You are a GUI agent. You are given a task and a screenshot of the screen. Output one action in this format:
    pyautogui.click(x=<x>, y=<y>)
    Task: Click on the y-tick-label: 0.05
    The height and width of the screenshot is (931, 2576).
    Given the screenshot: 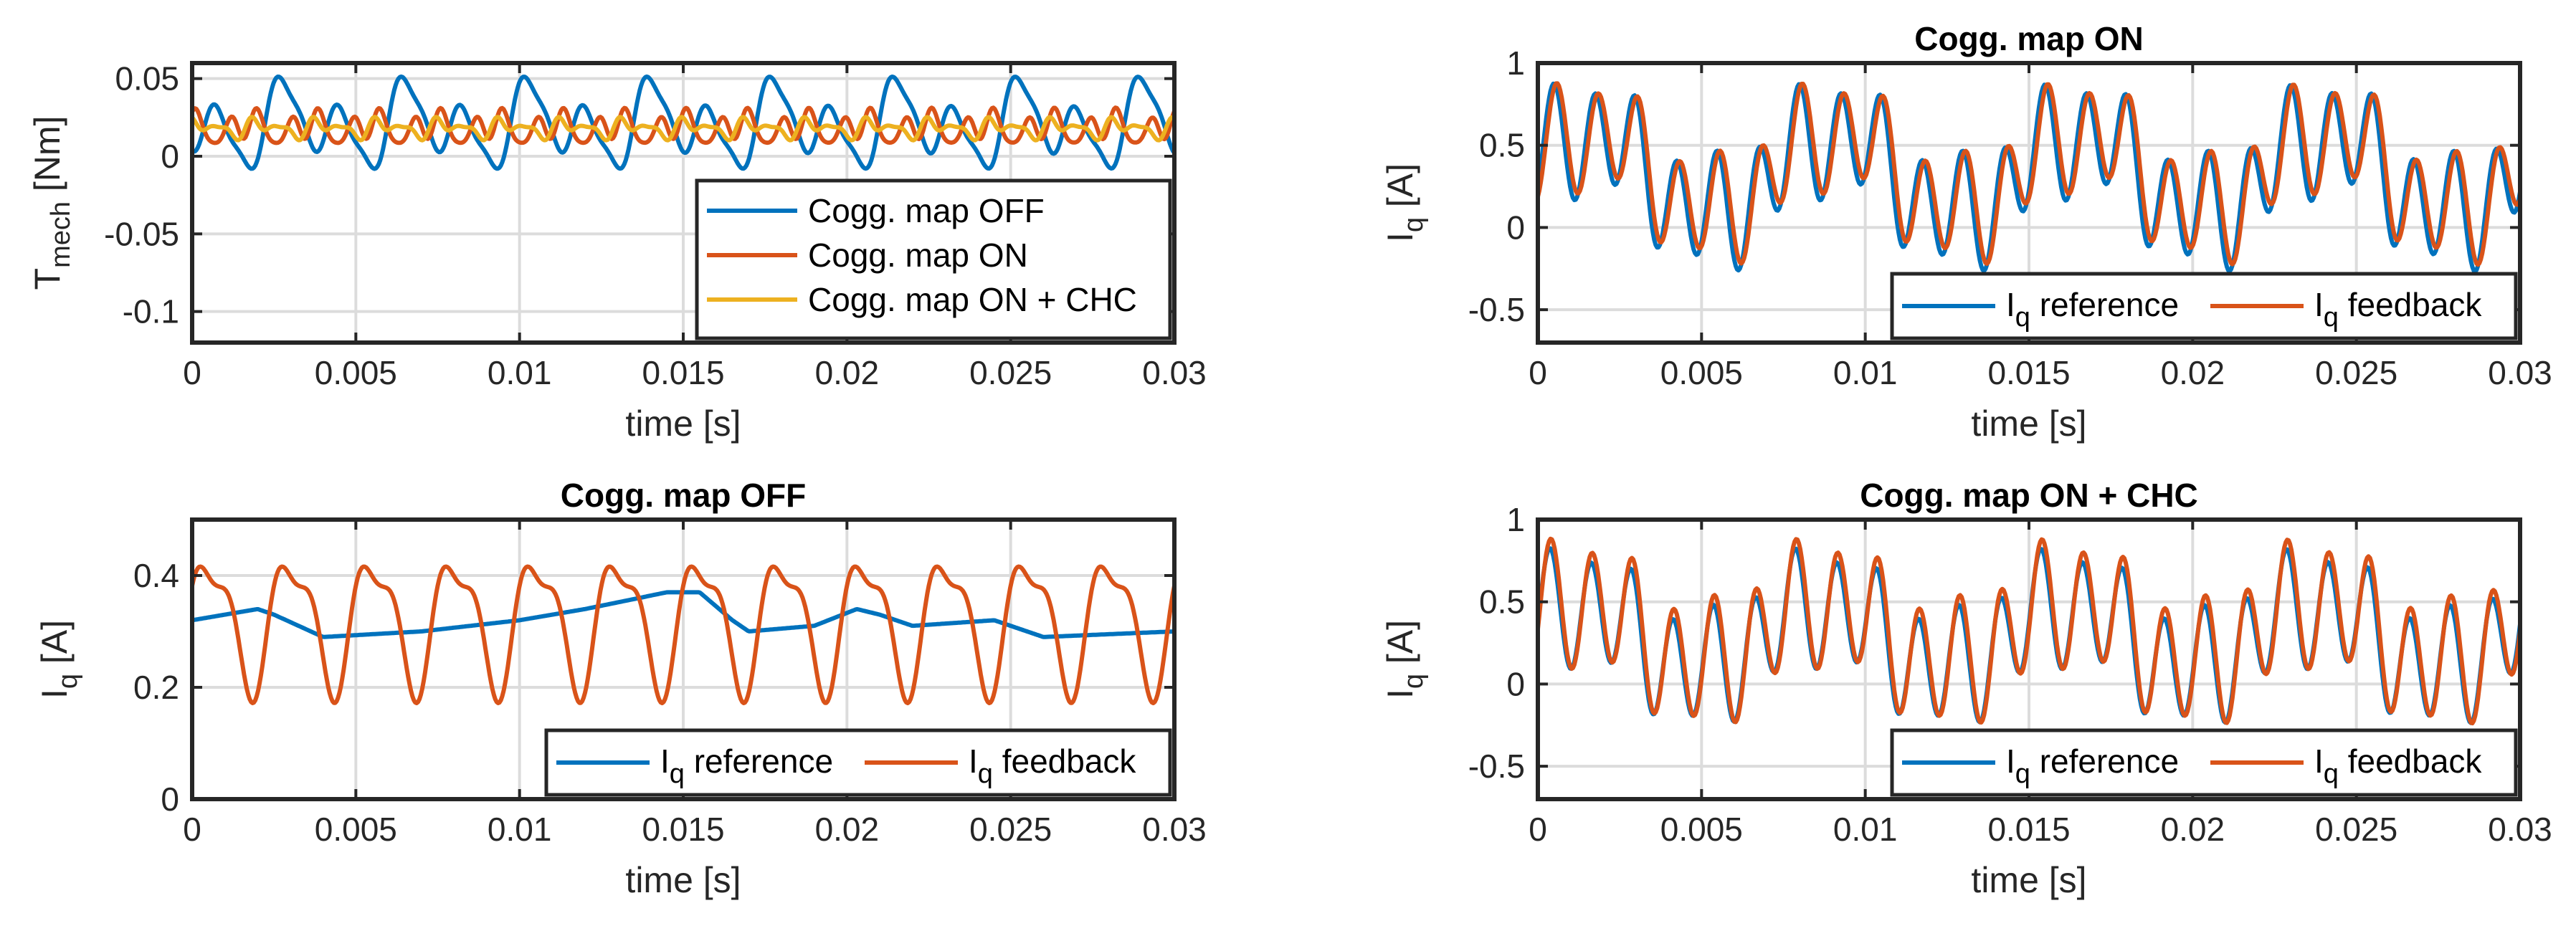 What is the action you would take?
    pyautogui.click(x=147, y=78)
    